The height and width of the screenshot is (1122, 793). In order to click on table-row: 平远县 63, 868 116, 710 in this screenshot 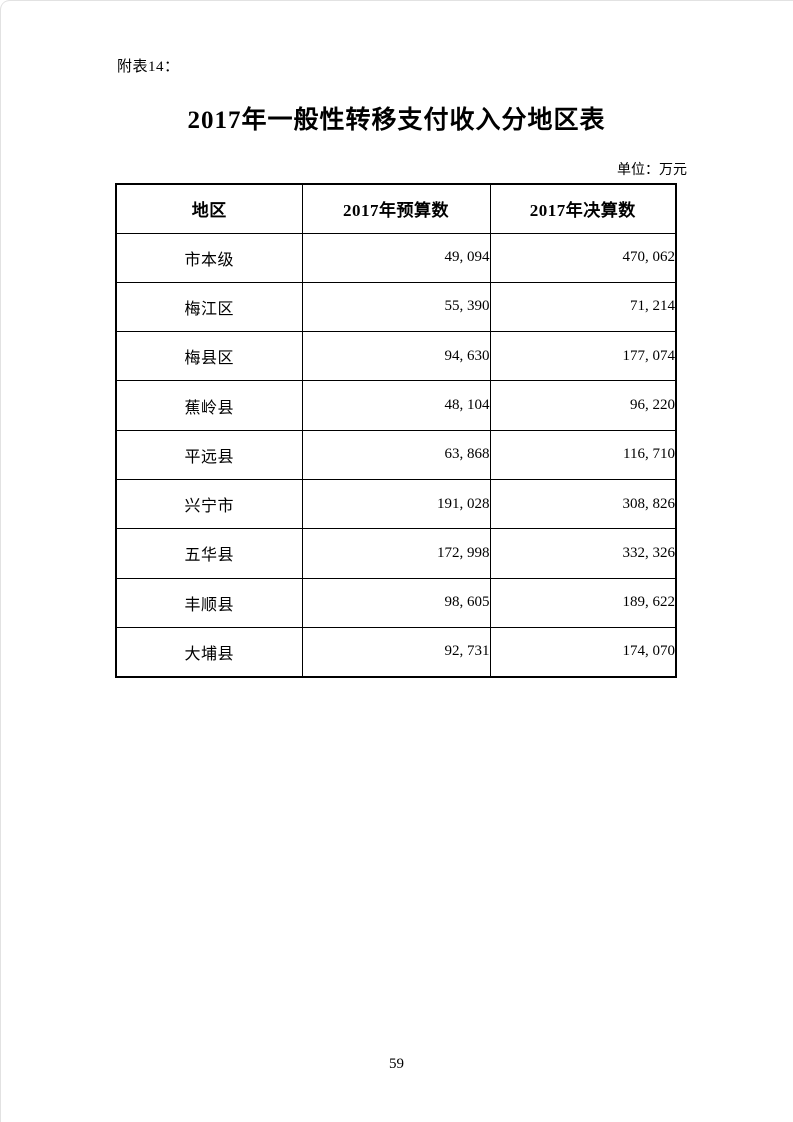, I will do `click(396, 454)`.